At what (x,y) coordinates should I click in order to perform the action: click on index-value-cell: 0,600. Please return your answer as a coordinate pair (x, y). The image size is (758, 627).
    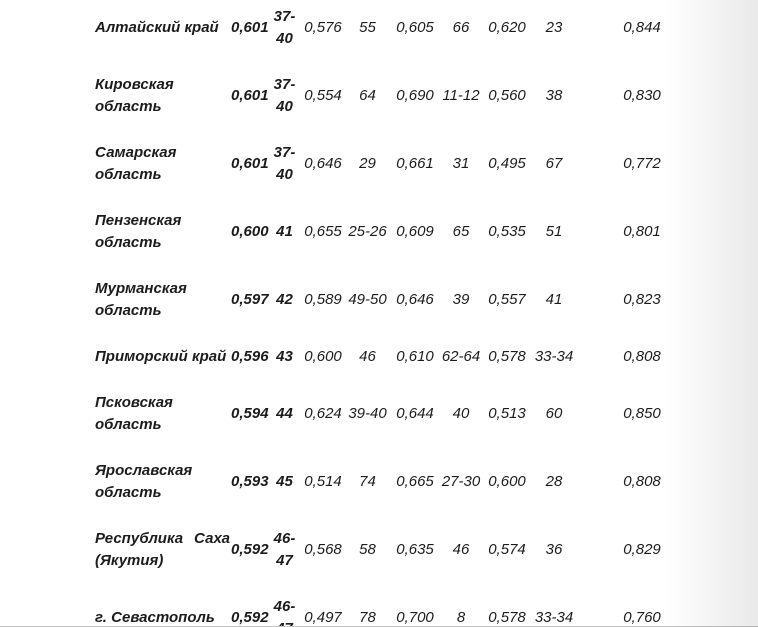
    Looking at the image, I should click on (250, 231).